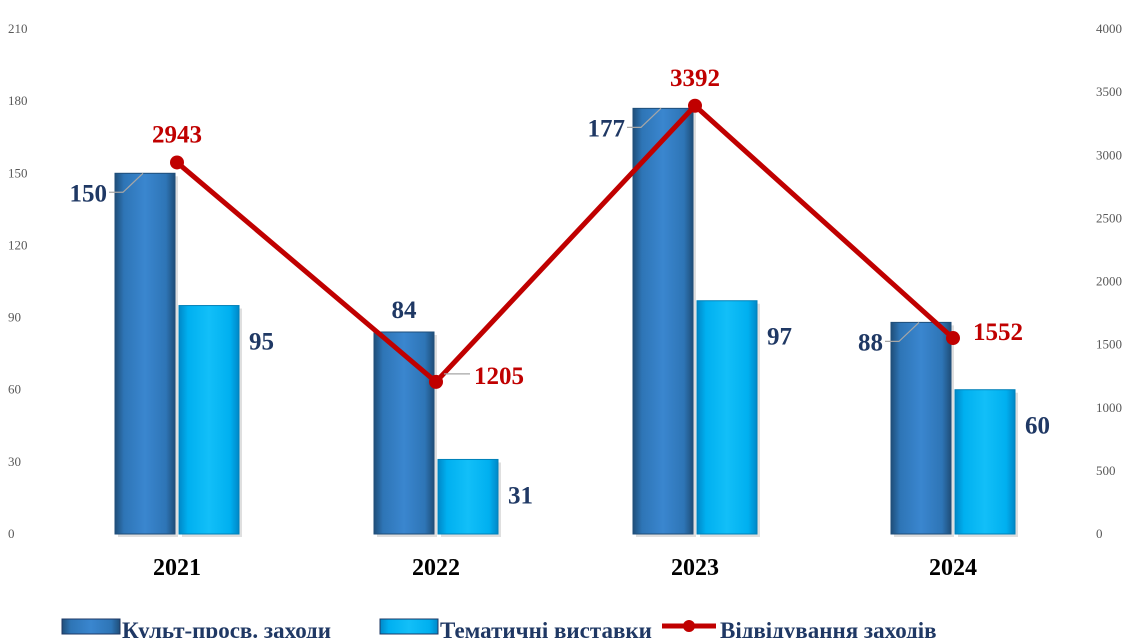  I want to click on right-tick-label: 1500, so click(1109, 344).